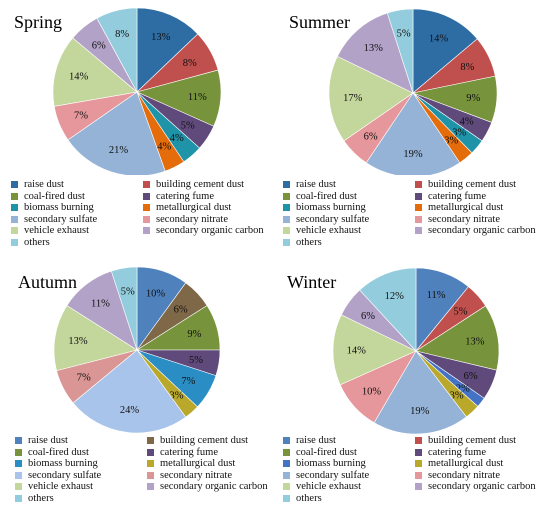  I want to click on data-label-secondary-nitrate: 7%, so click(84, 378).